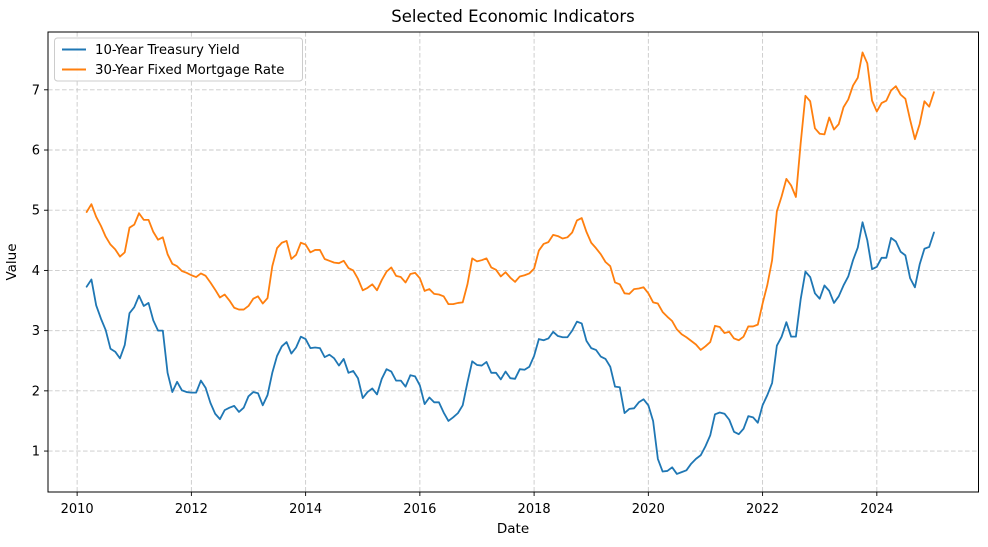 This screenshot has width=988, height=547. Describe the element at coordinates (36, 151) in the screenshot. I see `y-tick-label-6: 6` at that location.